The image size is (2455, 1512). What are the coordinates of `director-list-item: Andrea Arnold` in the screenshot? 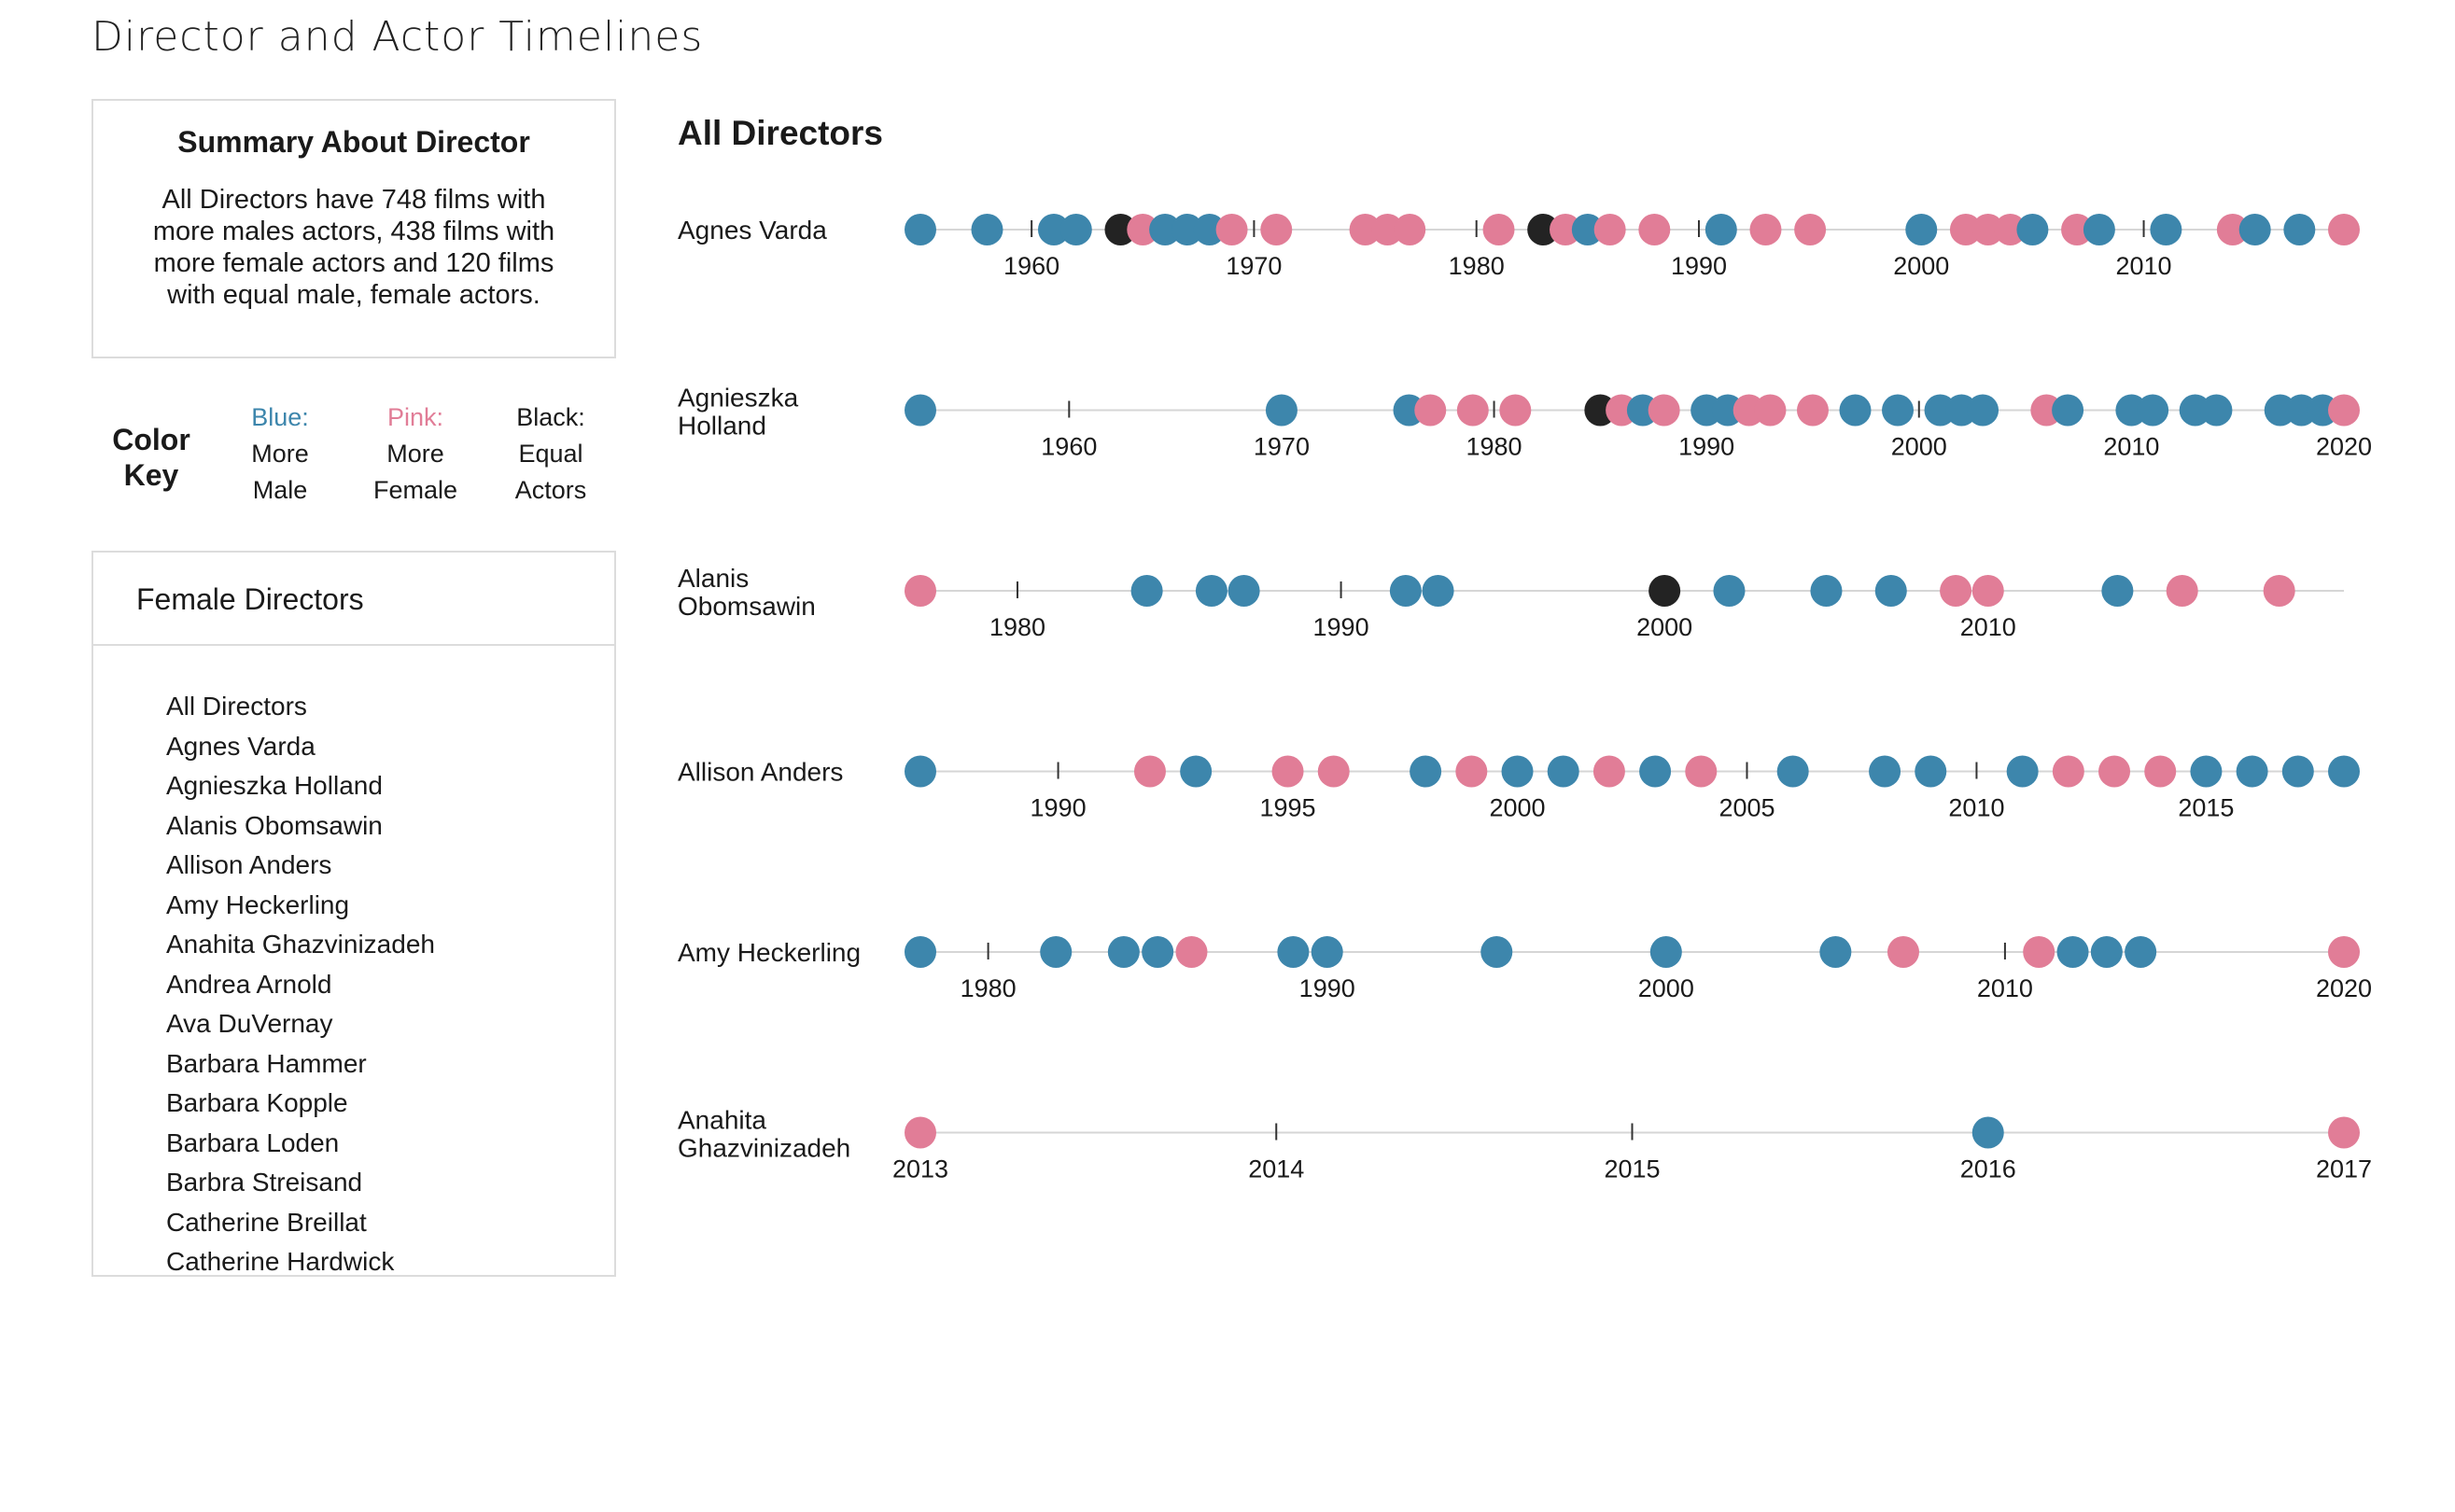 It's located at (249, 984).